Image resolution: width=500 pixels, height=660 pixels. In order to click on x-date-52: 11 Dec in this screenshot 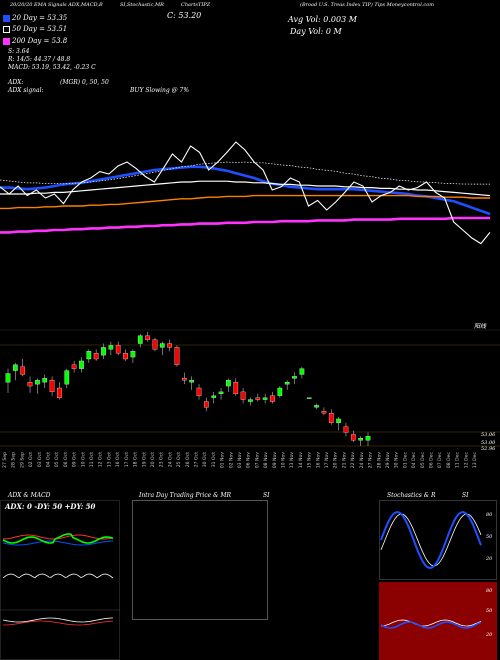, I will do `click(458, 460)`.